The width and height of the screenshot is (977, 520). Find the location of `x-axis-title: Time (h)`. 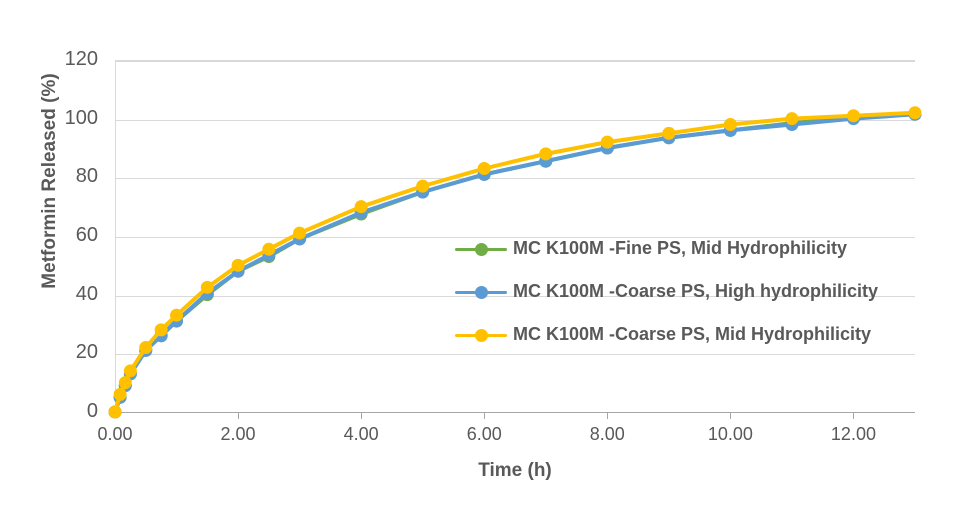

x-axis-title: Time (h) is located at coordinates (515, 470).